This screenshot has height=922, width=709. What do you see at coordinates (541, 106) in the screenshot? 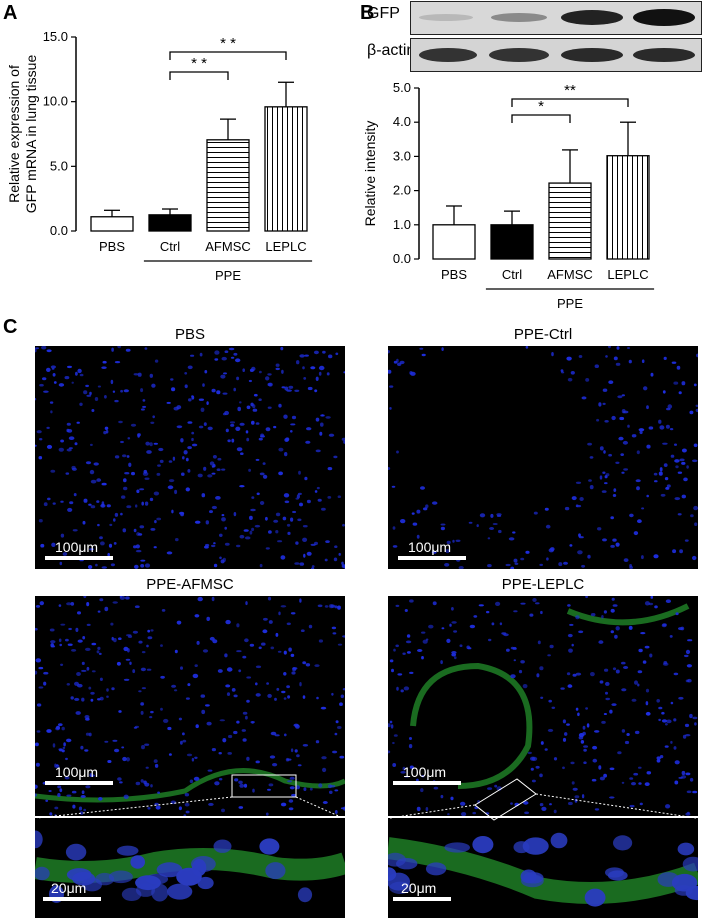
I see `significance-label: *` at bounding box center [541, 106].